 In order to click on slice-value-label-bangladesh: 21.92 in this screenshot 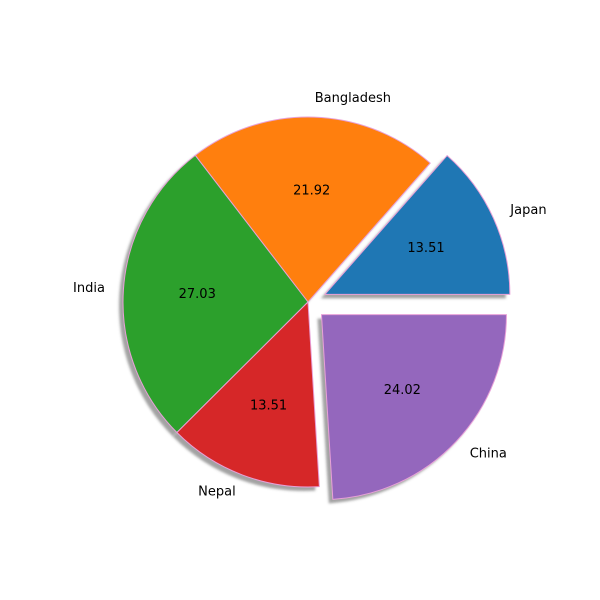, I will do `click(311, 191)`.